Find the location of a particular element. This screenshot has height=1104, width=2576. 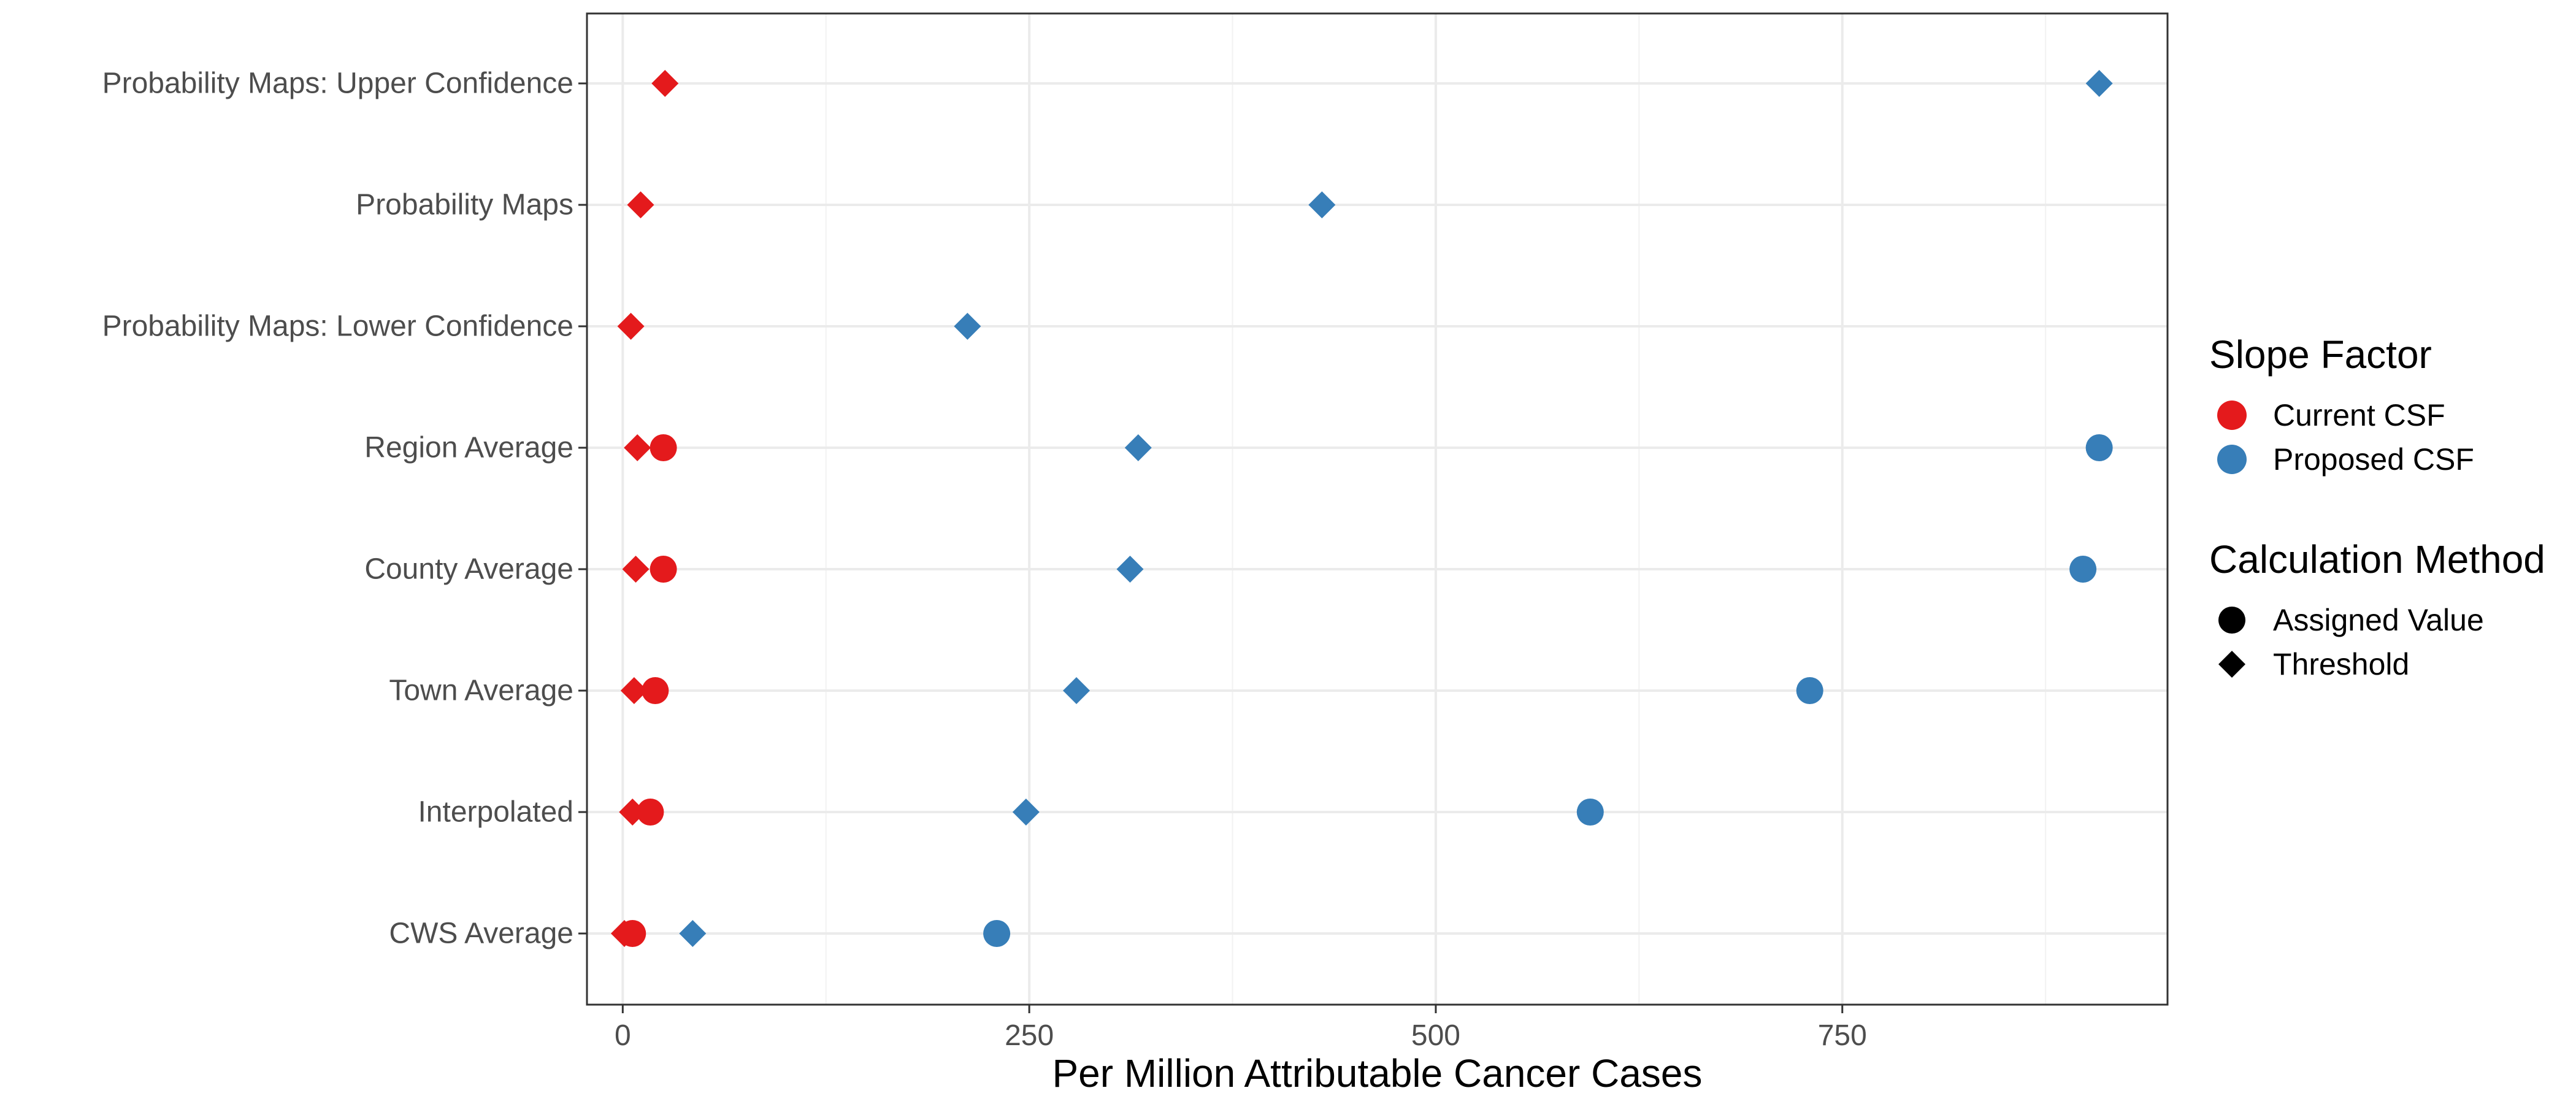

point-current-csf-assigned-value-cws-average is located at coordinates (632, 933).